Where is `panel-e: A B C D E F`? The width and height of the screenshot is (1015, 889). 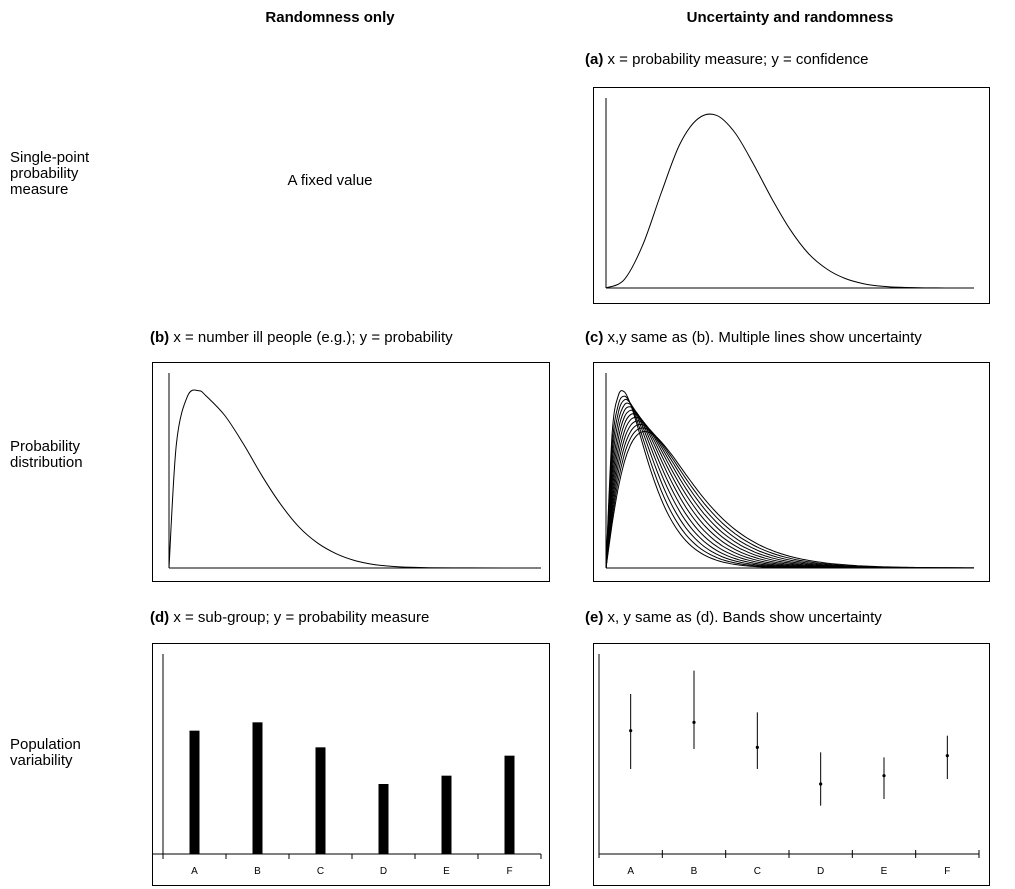 panel-e: A B C D E F is located at coordinates (791, 764).